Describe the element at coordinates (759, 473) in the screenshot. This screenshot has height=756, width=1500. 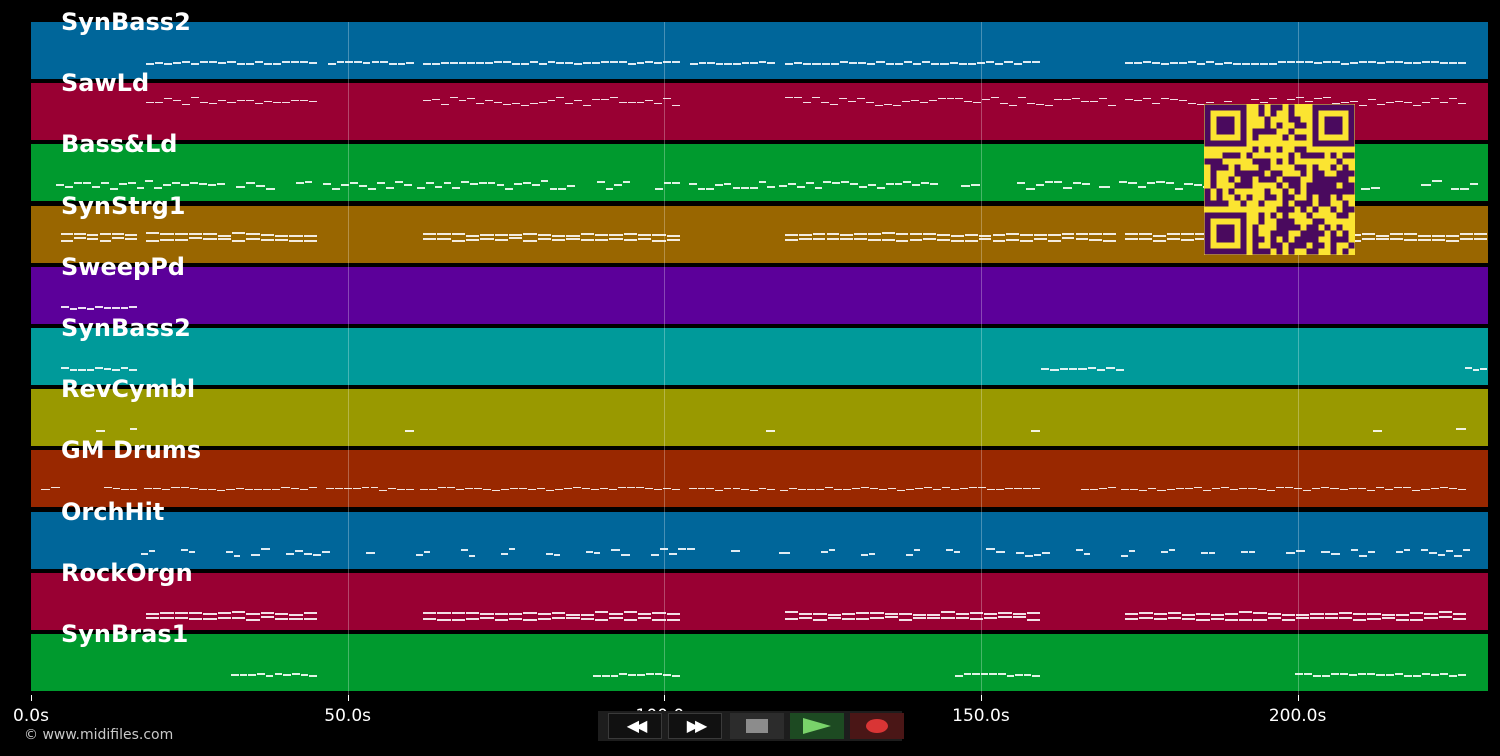
I see `track-lane: GM Drums` at that location.